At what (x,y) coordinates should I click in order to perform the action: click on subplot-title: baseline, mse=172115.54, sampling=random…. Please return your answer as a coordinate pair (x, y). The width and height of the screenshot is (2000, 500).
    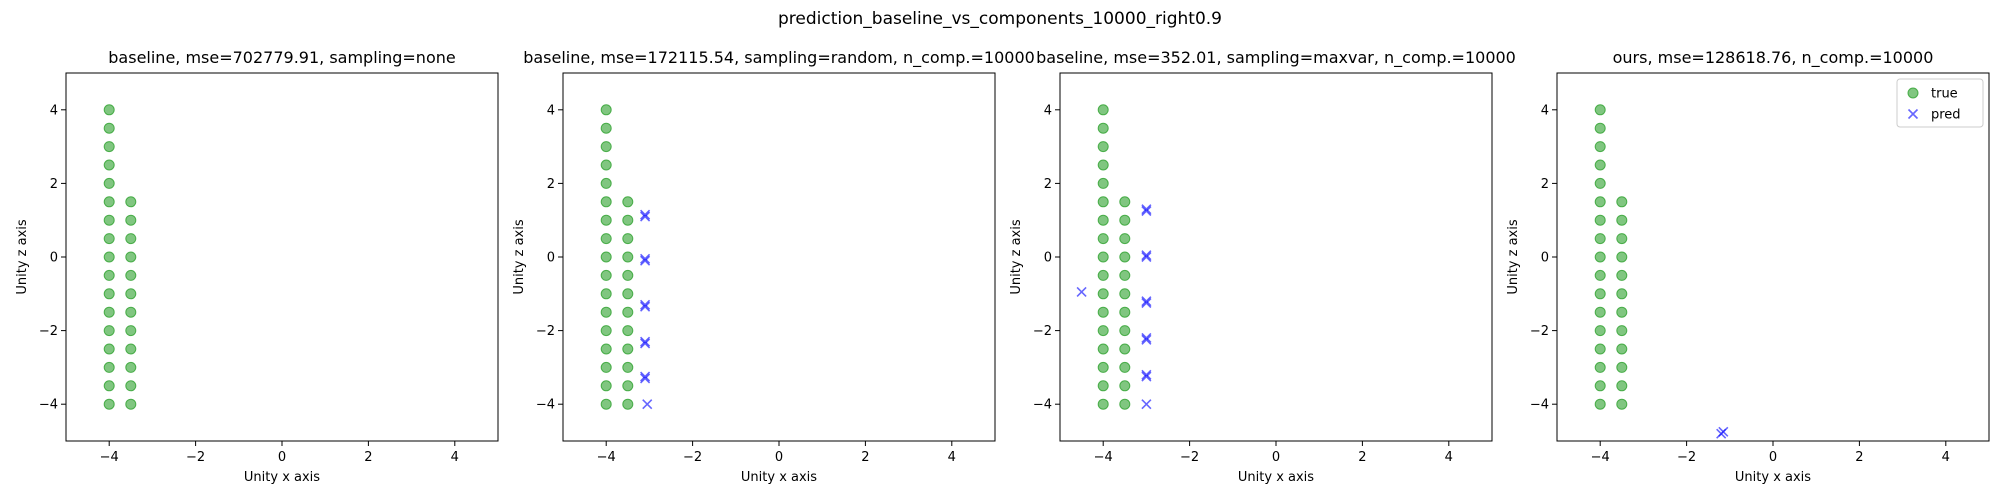
    Looking at the image, I should click on (779, 58).